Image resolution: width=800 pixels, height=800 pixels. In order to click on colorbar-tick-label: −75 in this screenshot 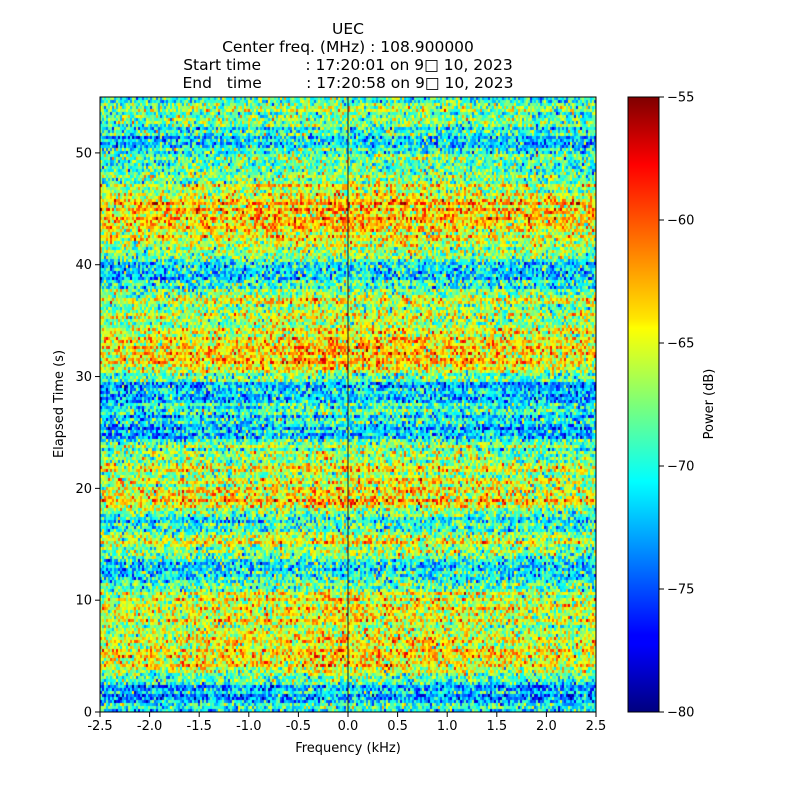, I will do `click(680, 590)`.